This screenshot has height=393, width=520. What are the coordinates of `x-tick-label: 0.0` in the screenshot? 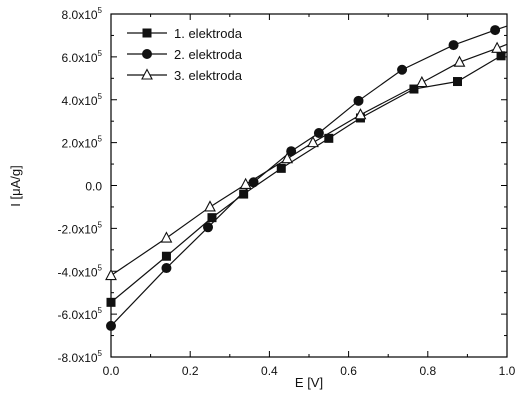 It's located at (111, 371).